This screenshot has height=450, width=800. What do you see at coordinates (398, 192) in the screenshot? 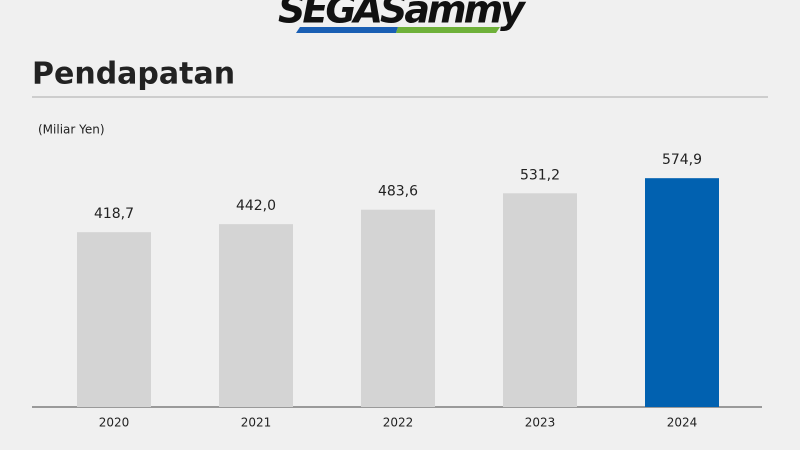
I see `value-label: 483,6` at bounding box center [398, 192].